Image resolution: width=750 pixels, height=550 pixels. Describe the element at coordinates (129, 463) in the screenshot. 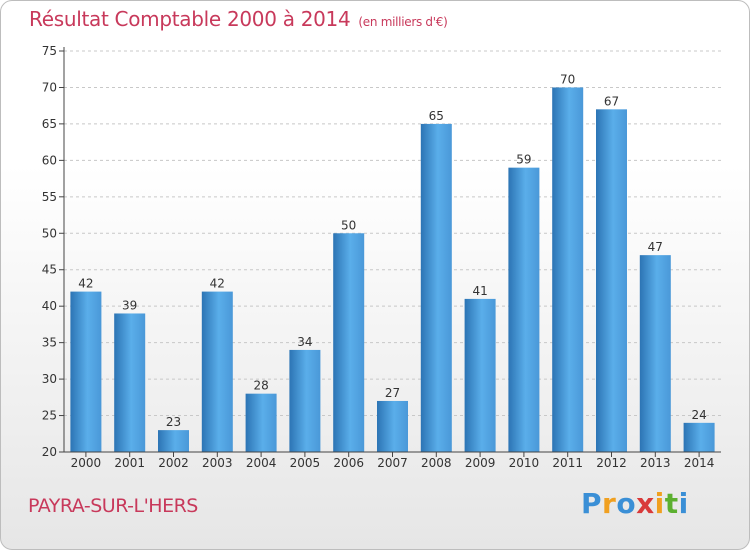

I see `x-tick-label: 2001` at that location.